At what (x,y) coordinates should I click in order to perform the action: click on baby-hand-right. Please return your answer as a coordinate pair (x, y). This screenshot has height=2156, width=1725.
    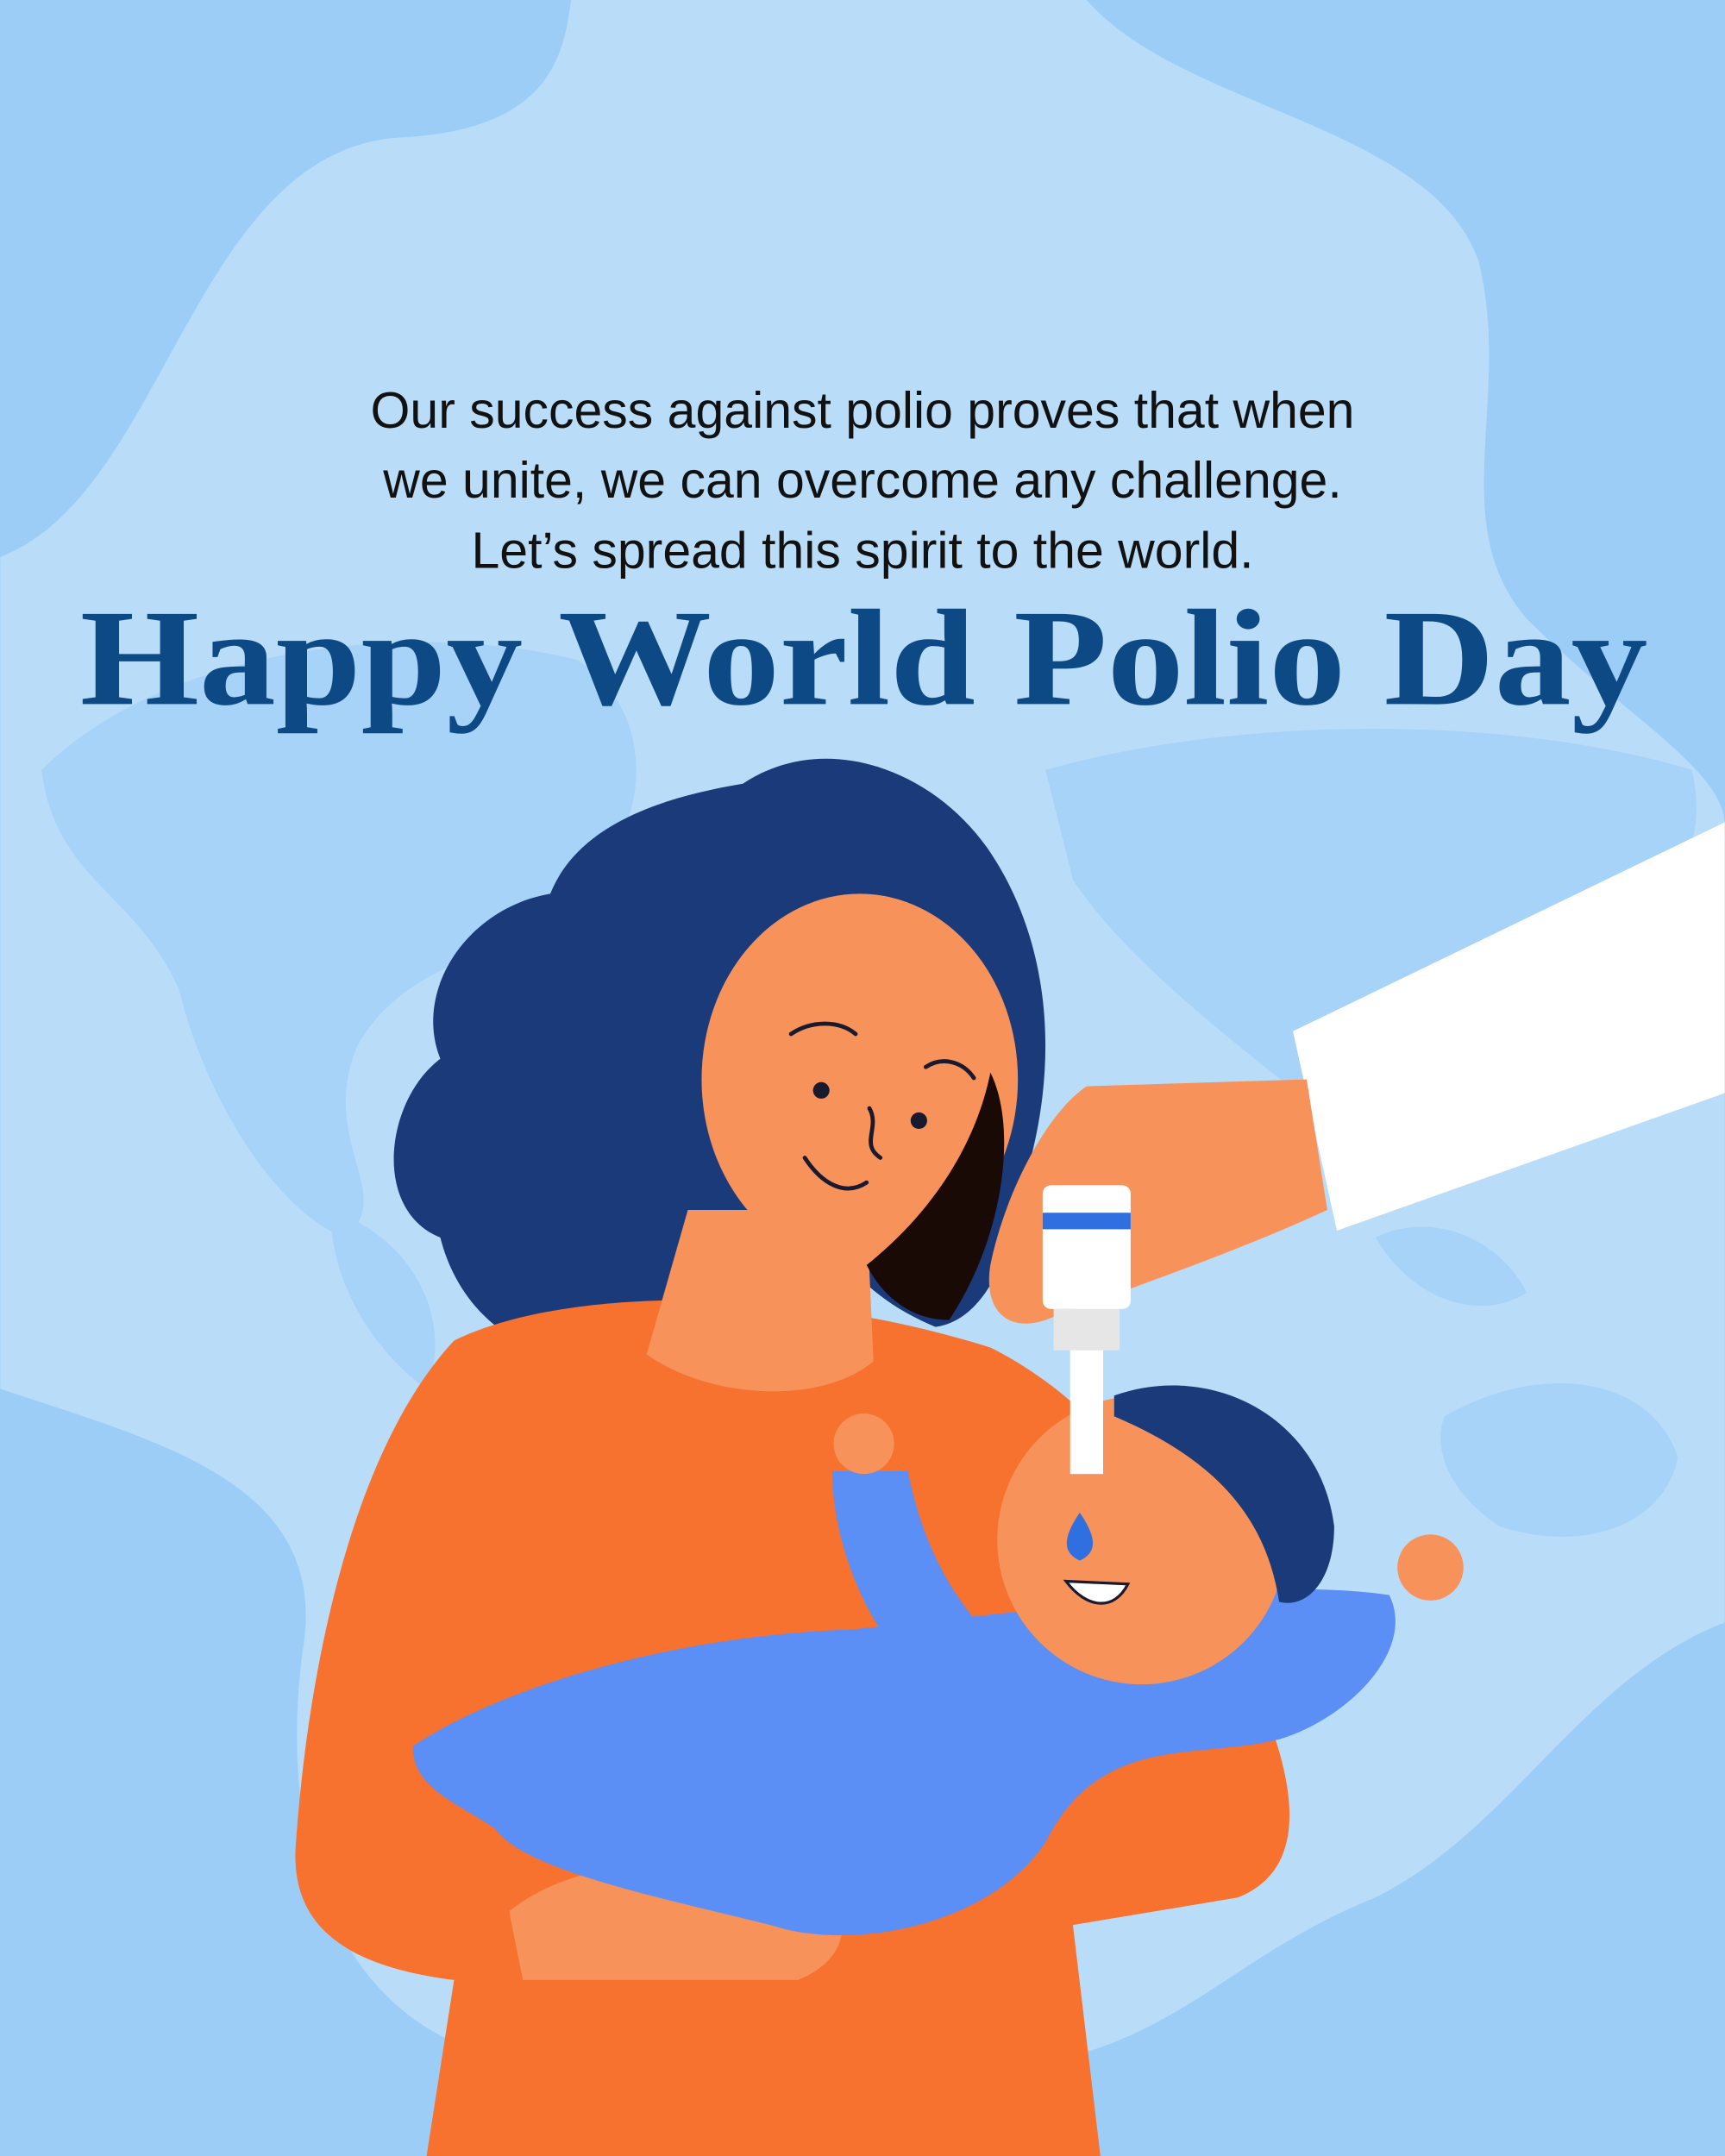
    Looking at the image, I should click on (1431, 1567).